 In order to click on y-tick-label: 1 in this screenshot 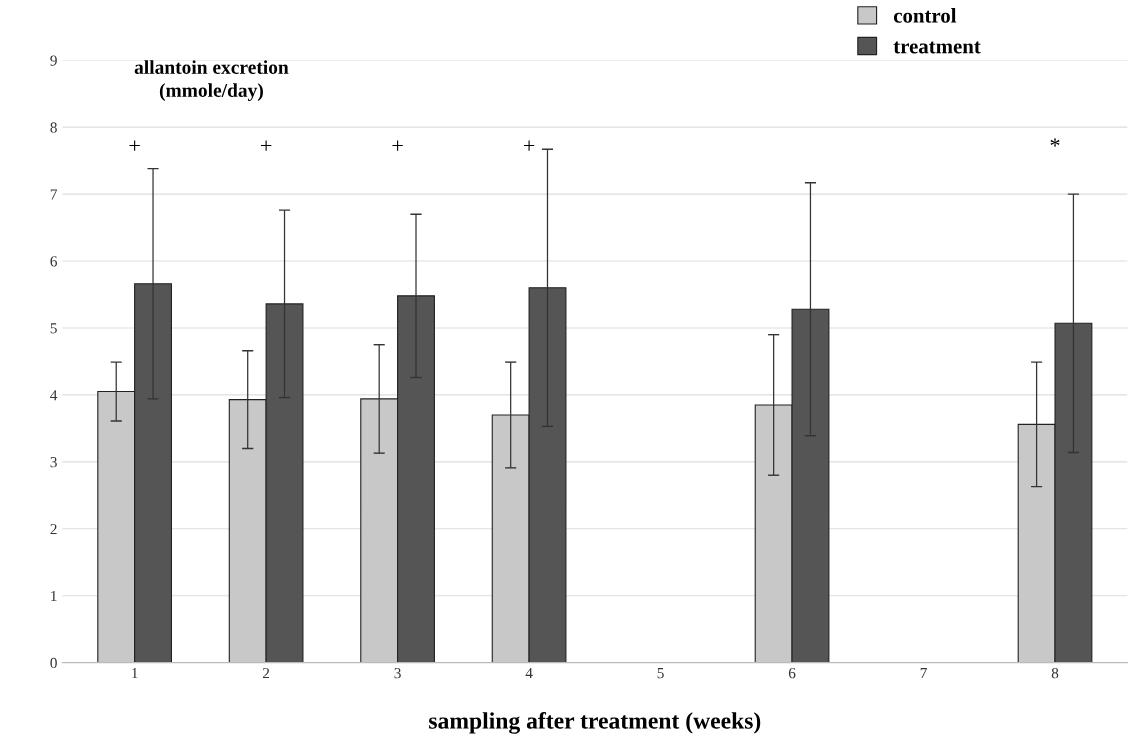, I will do `click(54, 596)`.